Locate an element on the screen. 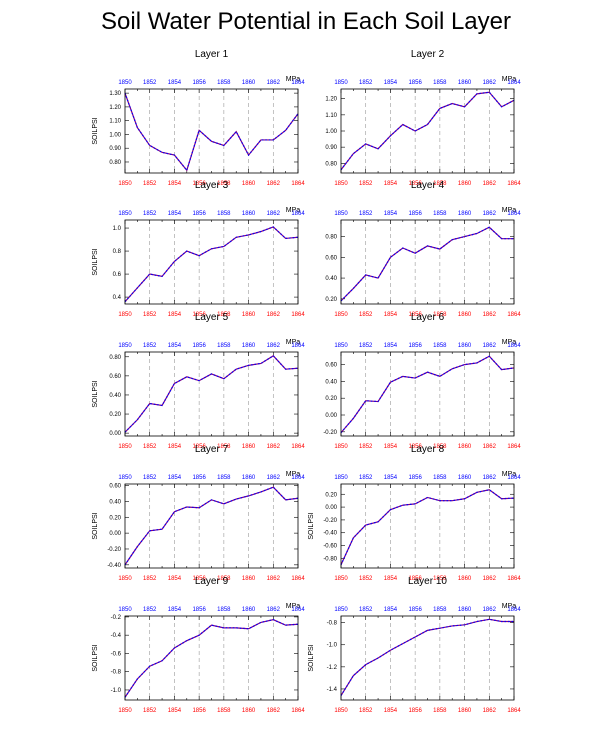 The width and height of the screenshot is (612, 735). y-tick-label: 0.00 is located at coordinates (331, 508).